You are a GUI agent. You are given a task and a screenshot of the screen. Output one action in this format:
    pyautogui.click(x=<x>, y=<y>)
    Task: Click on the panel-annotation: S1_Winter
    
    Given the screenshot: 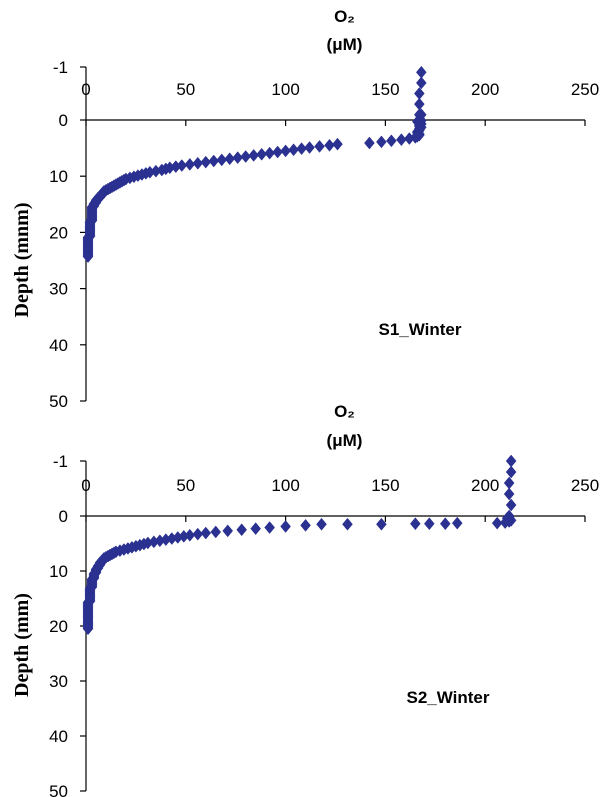 What is the action you would take?
    pyautogui.click(x=420, y=329)
    